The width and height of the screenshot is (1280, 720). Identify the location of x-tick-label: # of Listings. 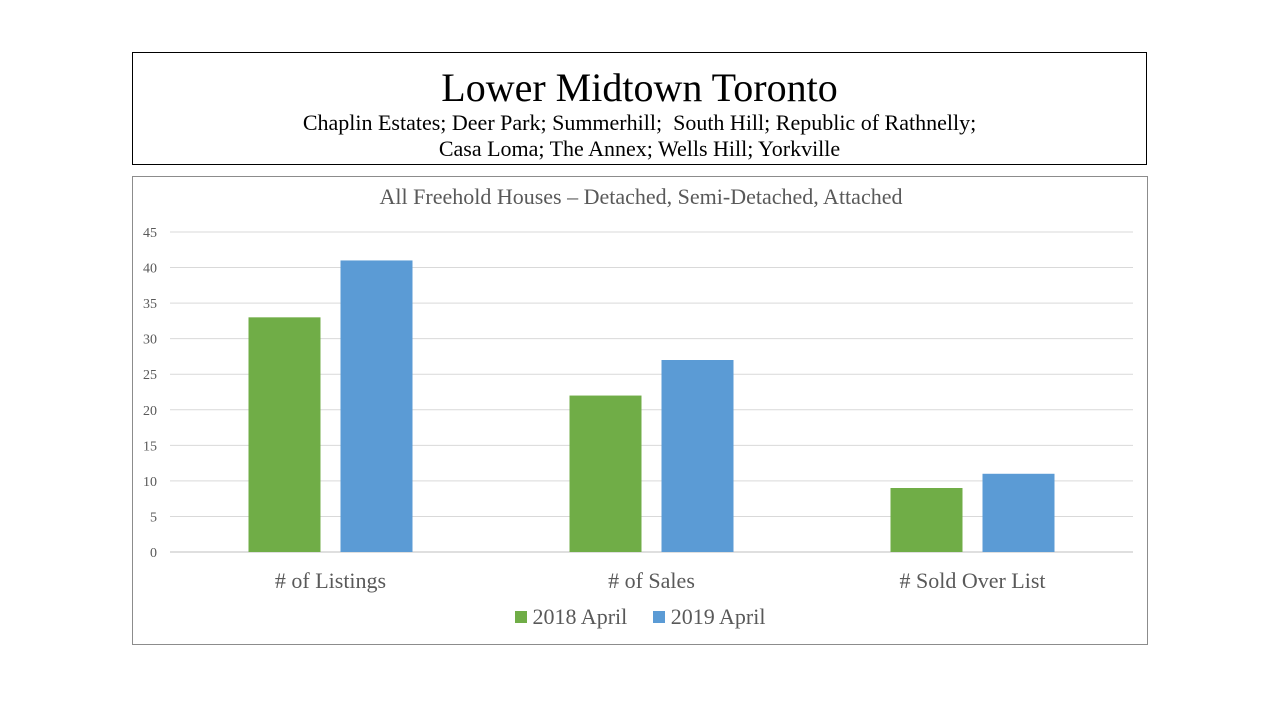
(330, 580).